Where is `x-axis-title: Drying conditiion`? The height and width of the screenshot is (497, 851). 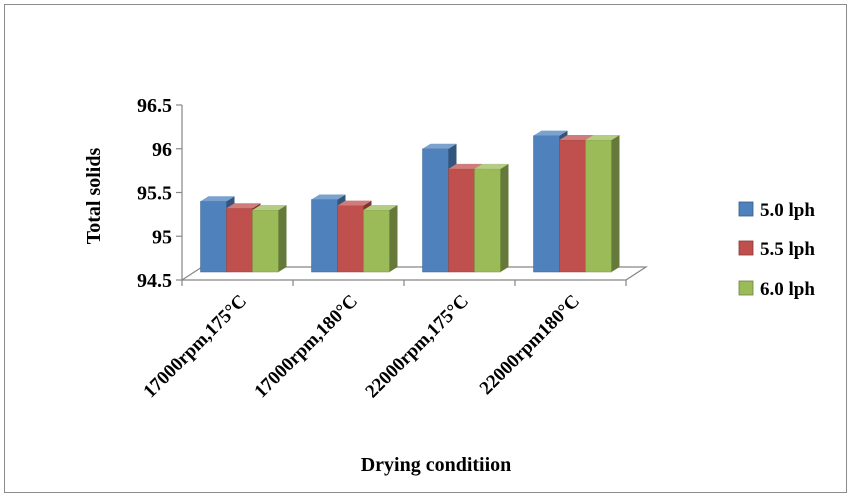
x-axis-title: Drying conditiion is located at coordinates (436, 465).